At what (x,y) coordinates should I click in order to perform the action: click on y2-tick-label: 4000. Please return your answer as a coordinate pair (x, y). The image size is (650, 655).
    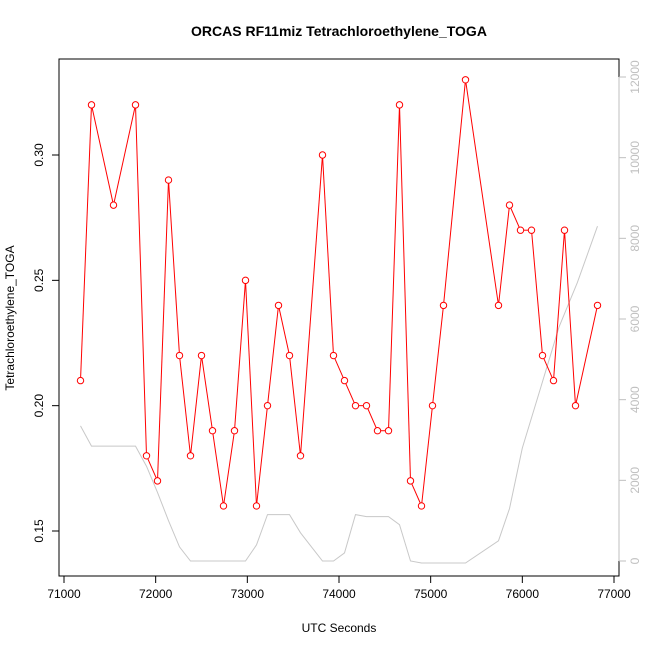
    Looking at the image, I should click on (635, 399).